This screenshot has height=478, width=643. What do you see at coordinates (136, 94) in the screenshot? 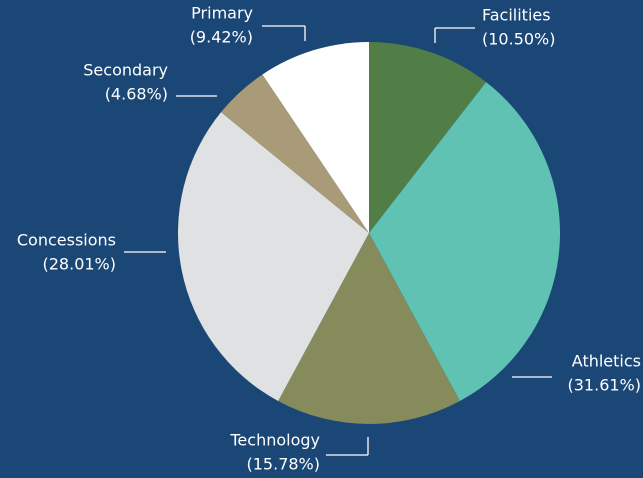
I see `slice-value-label: (4.68%)` at bounding box center [136, 94].